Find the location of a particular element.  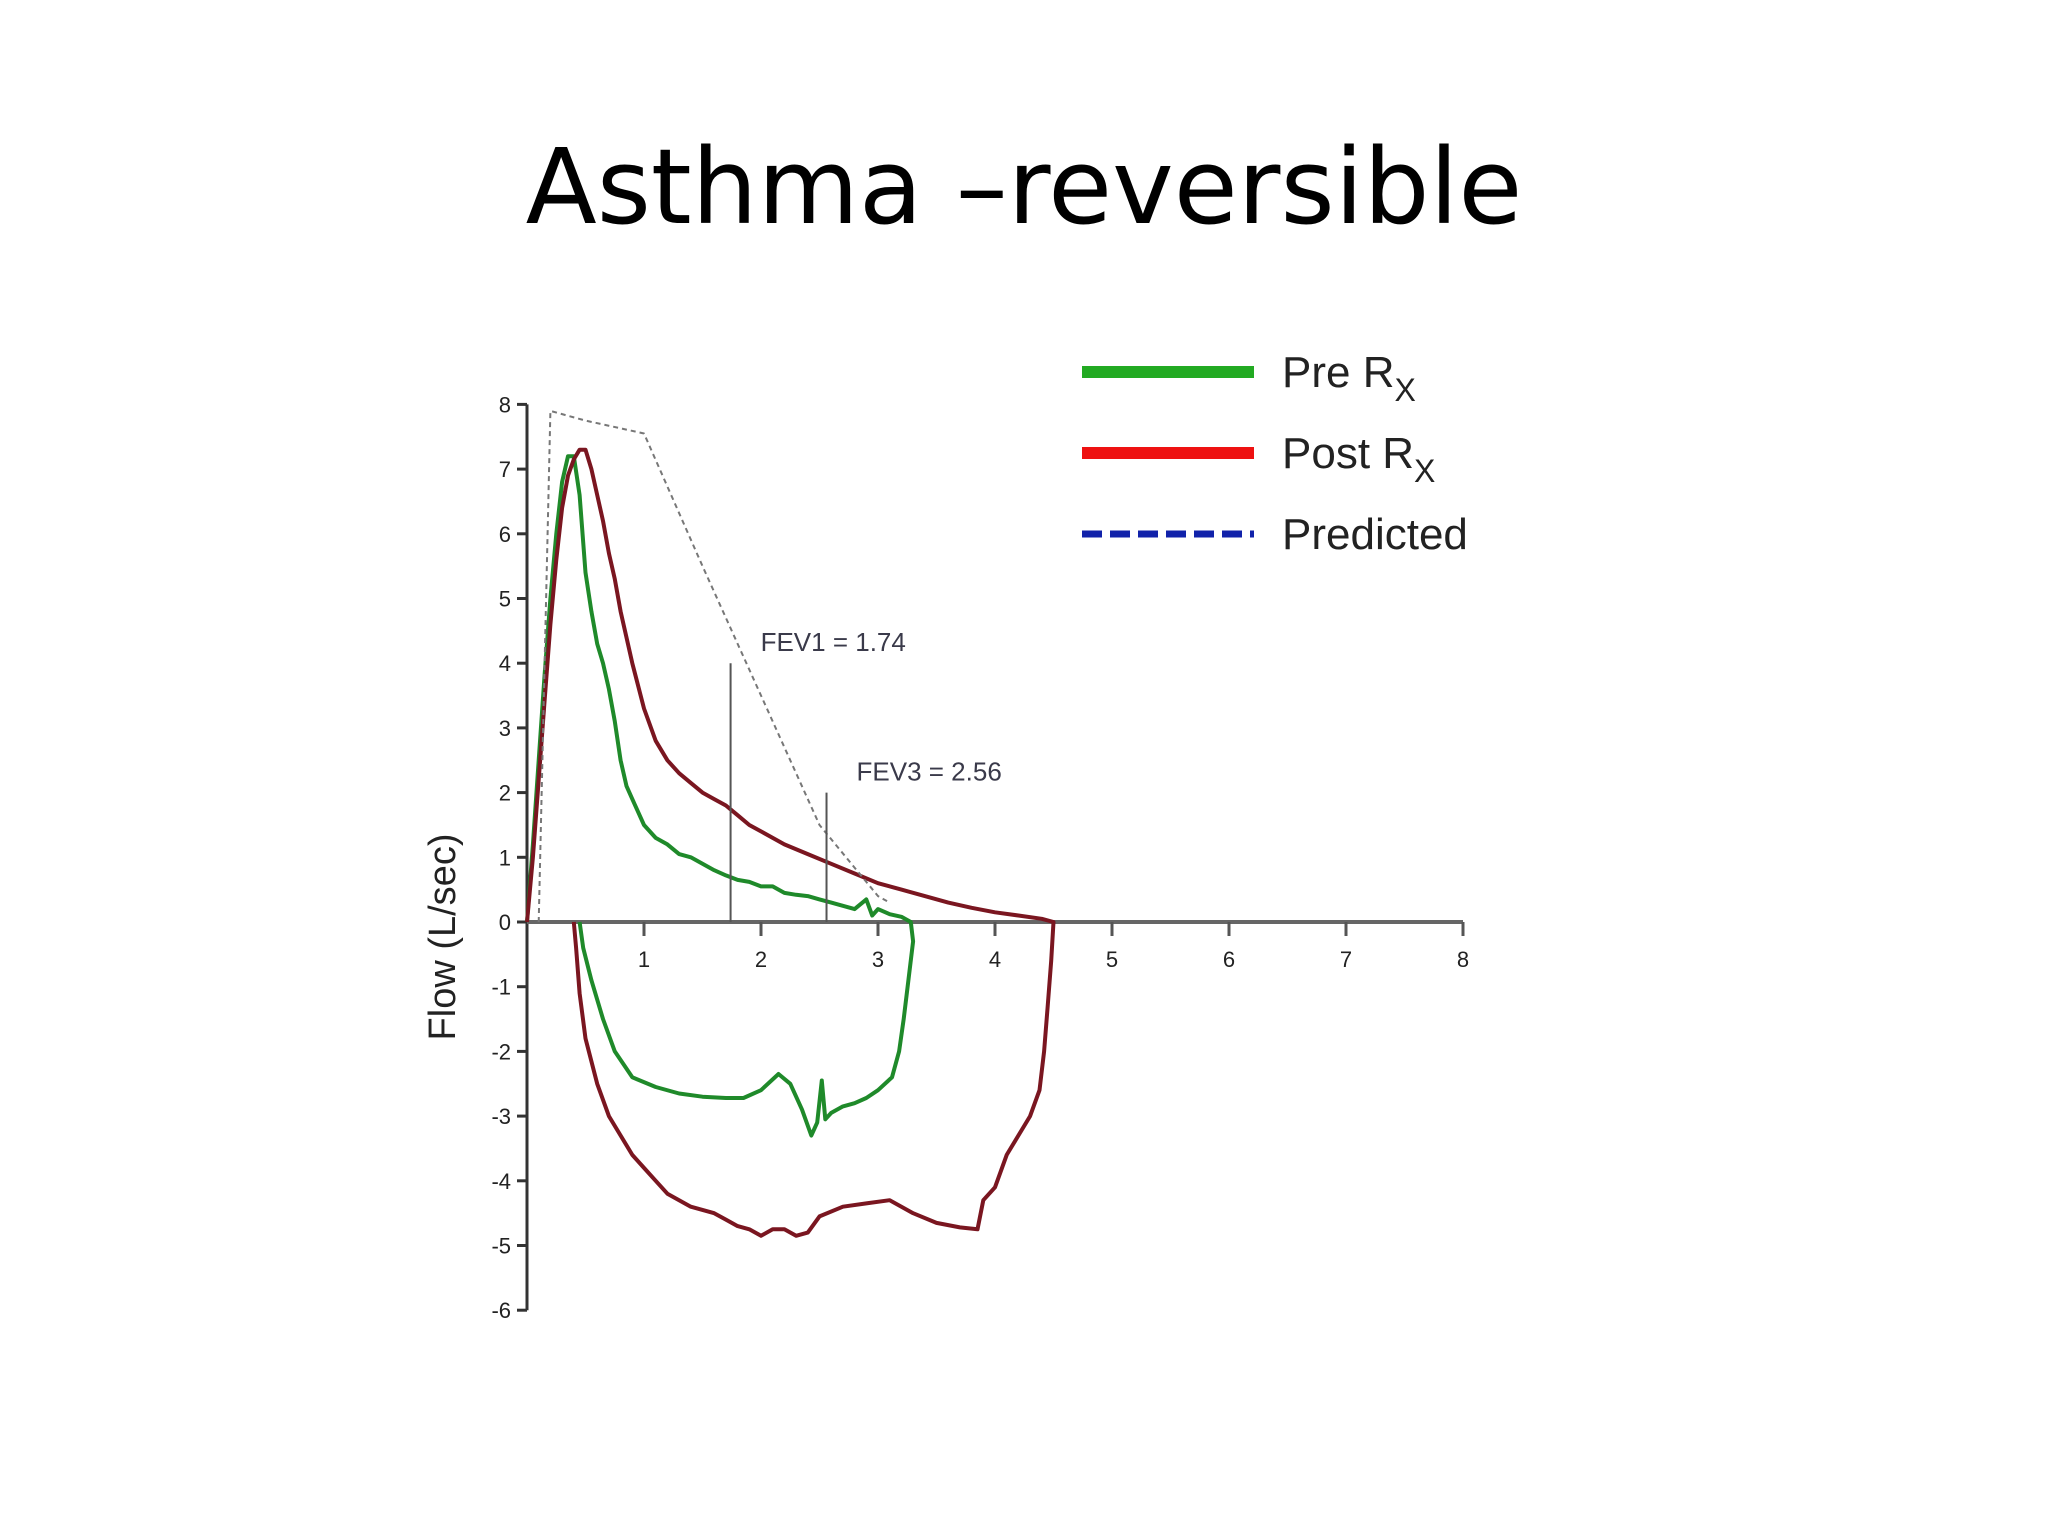

legend: Pre RX Post RX Predicted is located at coordinates (1275, 453).